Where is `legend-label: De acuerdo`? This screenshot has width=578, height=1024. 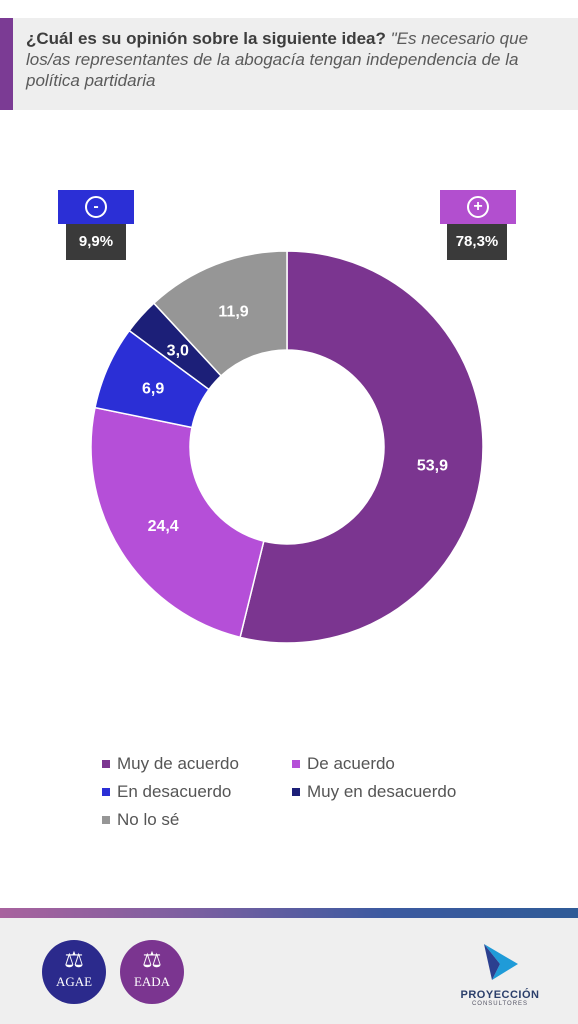
legend-label: De acuerdo is located at coordinates (351, 763).